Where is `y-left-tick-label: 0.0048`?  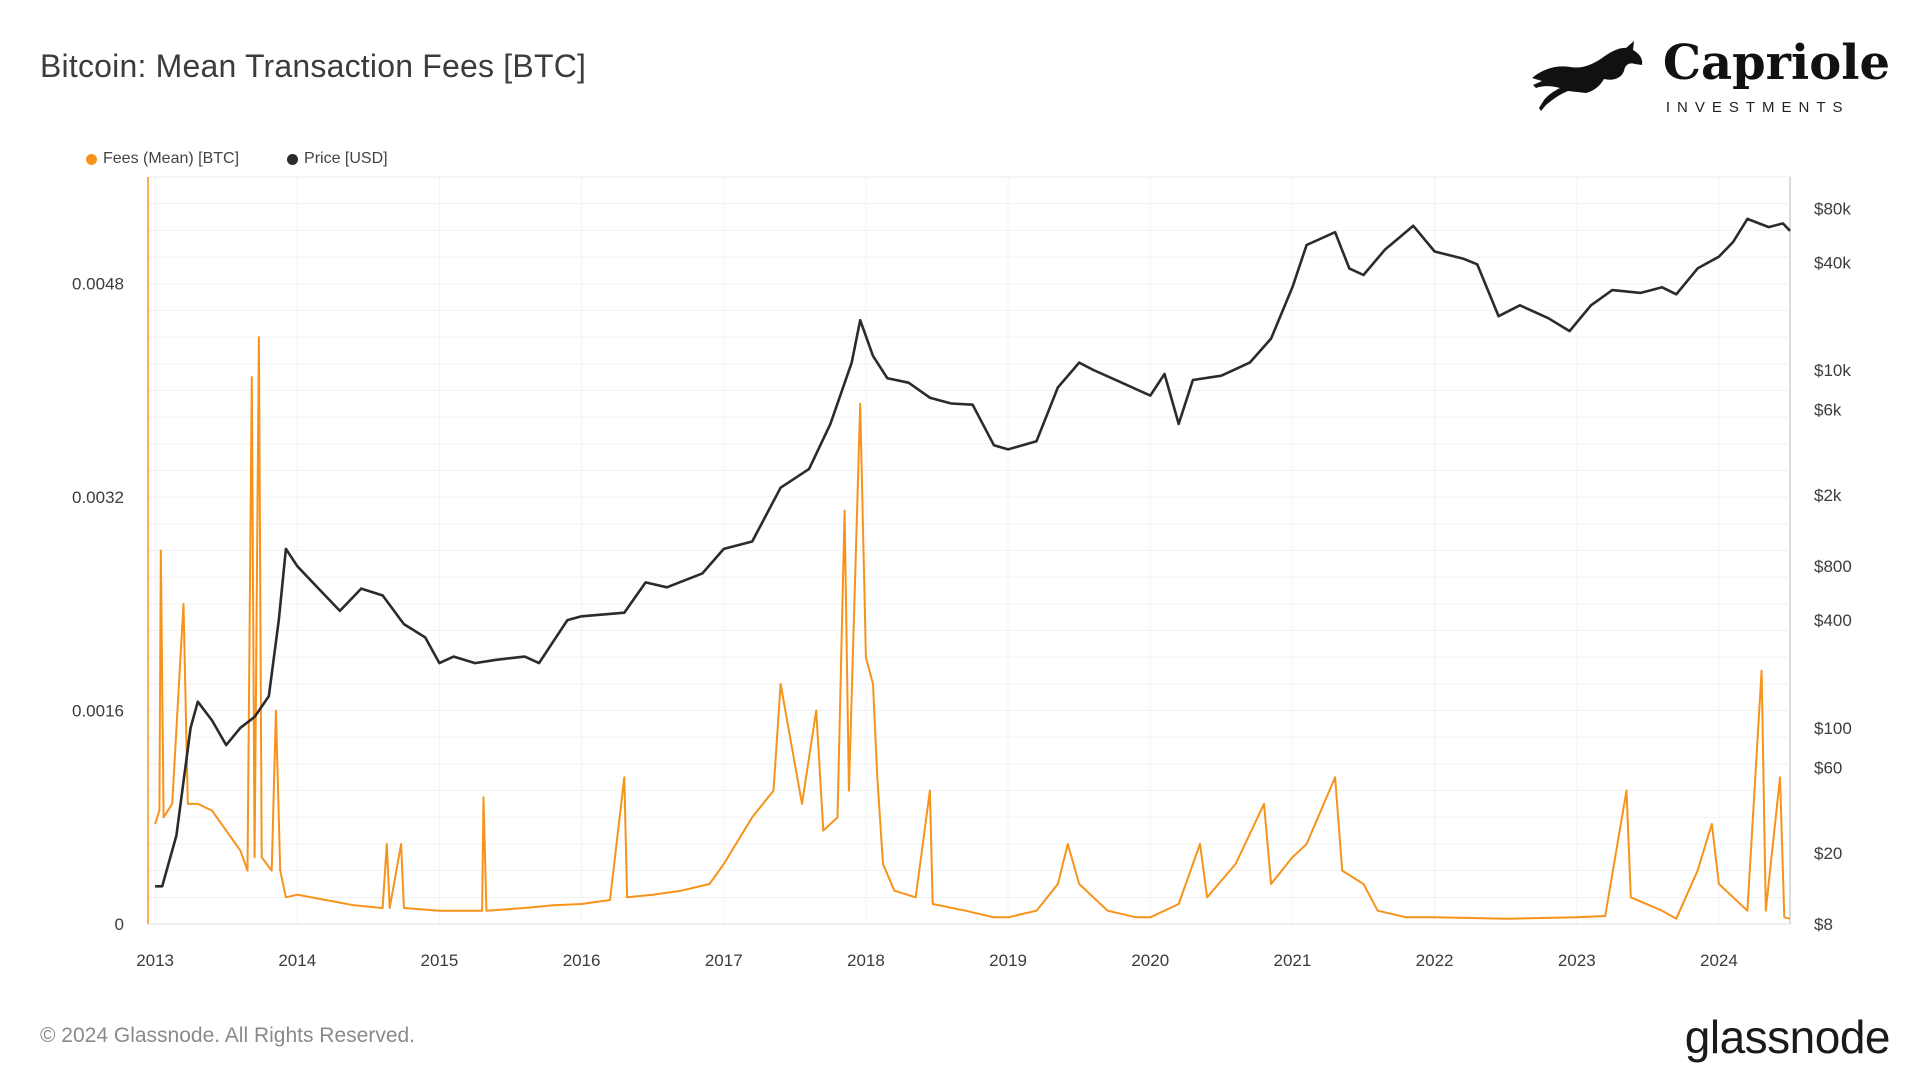
y-left-tick-label: 0.0048 is located at coordinates (98, 284).